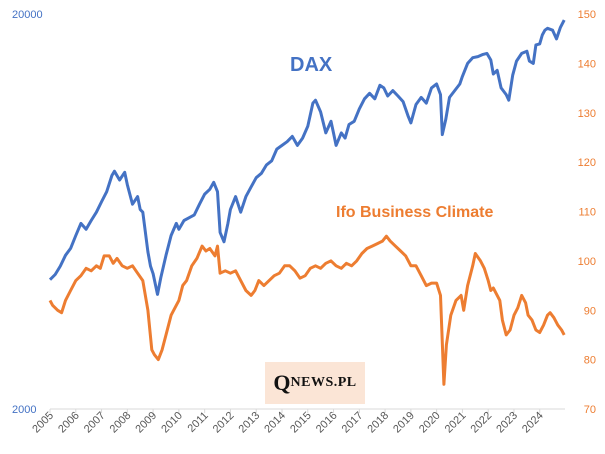 The image size is (605, 454). What do you see at coordinates (311, 65) in the screenshot?
I see `dax-series-label: DAX` at bounding box center [311, 65].